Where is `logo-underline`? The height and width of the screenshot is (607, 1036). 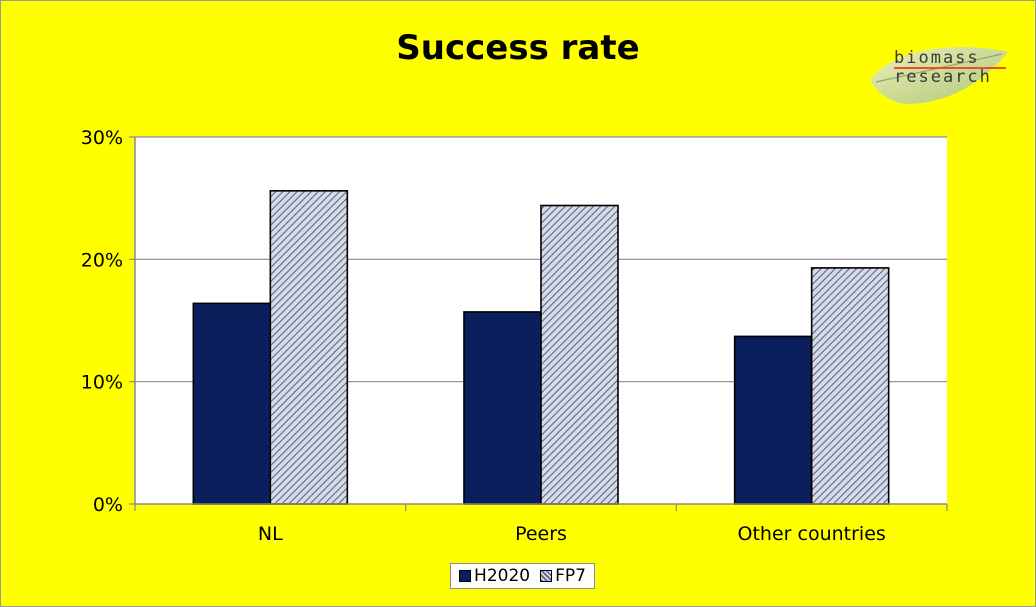 logo-underline is located at coordinates (950, 68).